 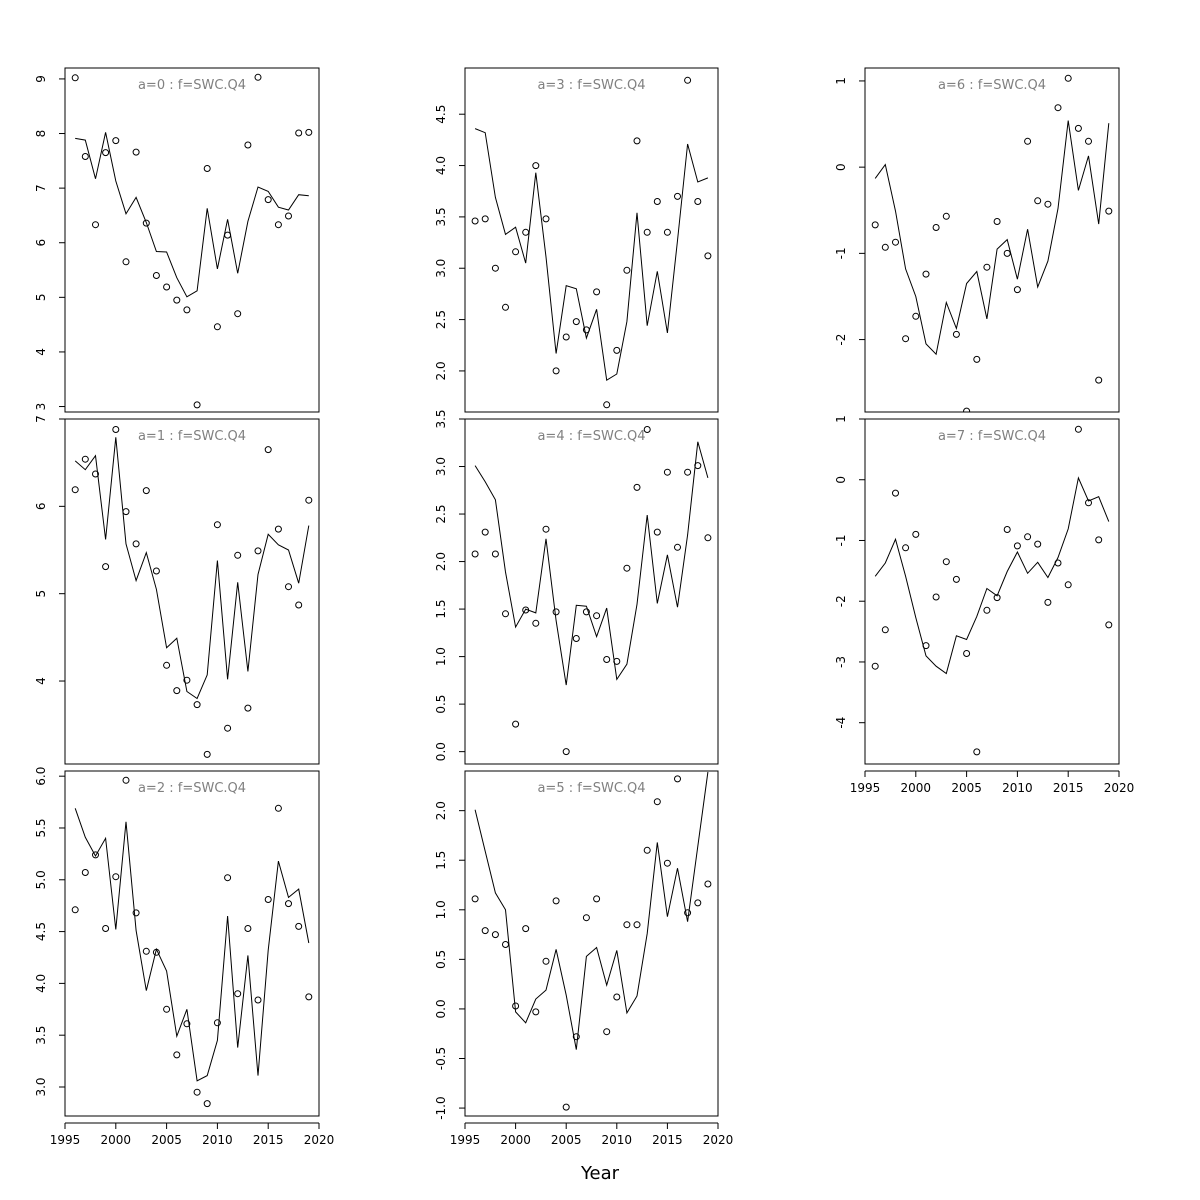 What do you see at coordinates (41, 879) in the screenshot?
I see `y-tick-label: 5.0` at bounding box center [41, 879].